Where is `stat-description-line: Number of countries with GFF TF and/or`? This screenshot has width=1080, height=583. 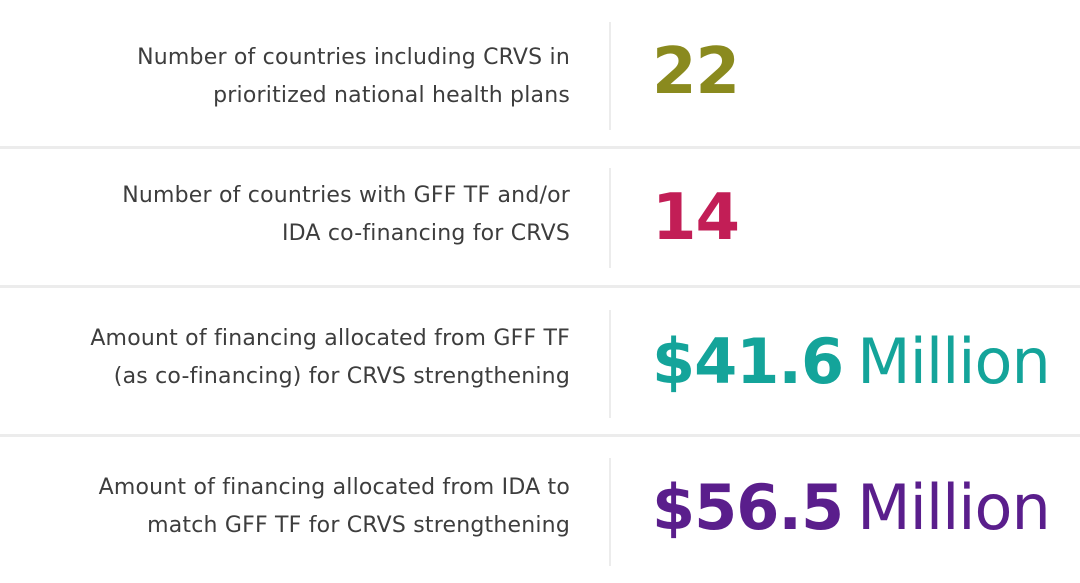
stat-description-line: Number of countries with GFF TF and/or is located at coordinates (346, 195).